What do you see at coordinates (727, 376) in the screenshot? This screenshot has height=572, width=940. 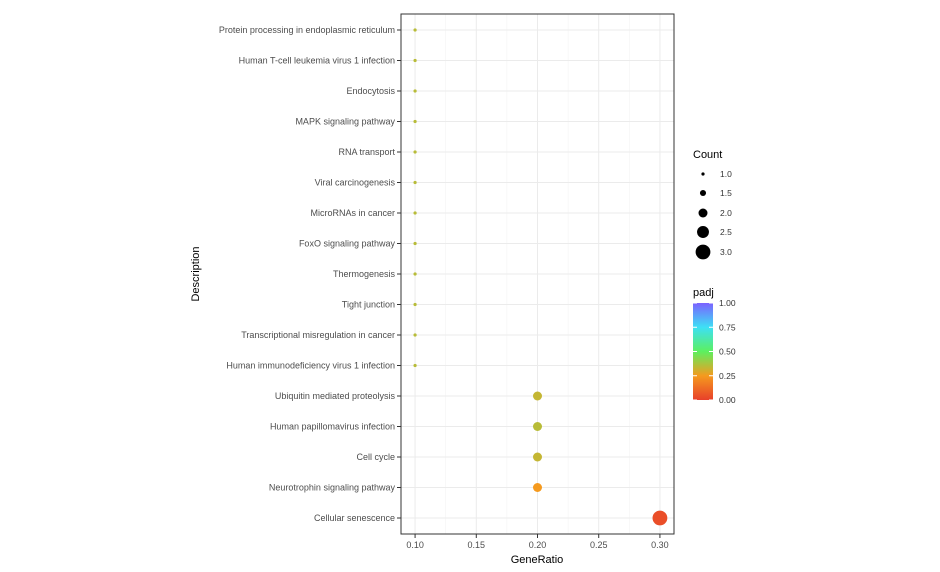 I see `padj-legend-label: 0.25` at bounding box center [727, 376].